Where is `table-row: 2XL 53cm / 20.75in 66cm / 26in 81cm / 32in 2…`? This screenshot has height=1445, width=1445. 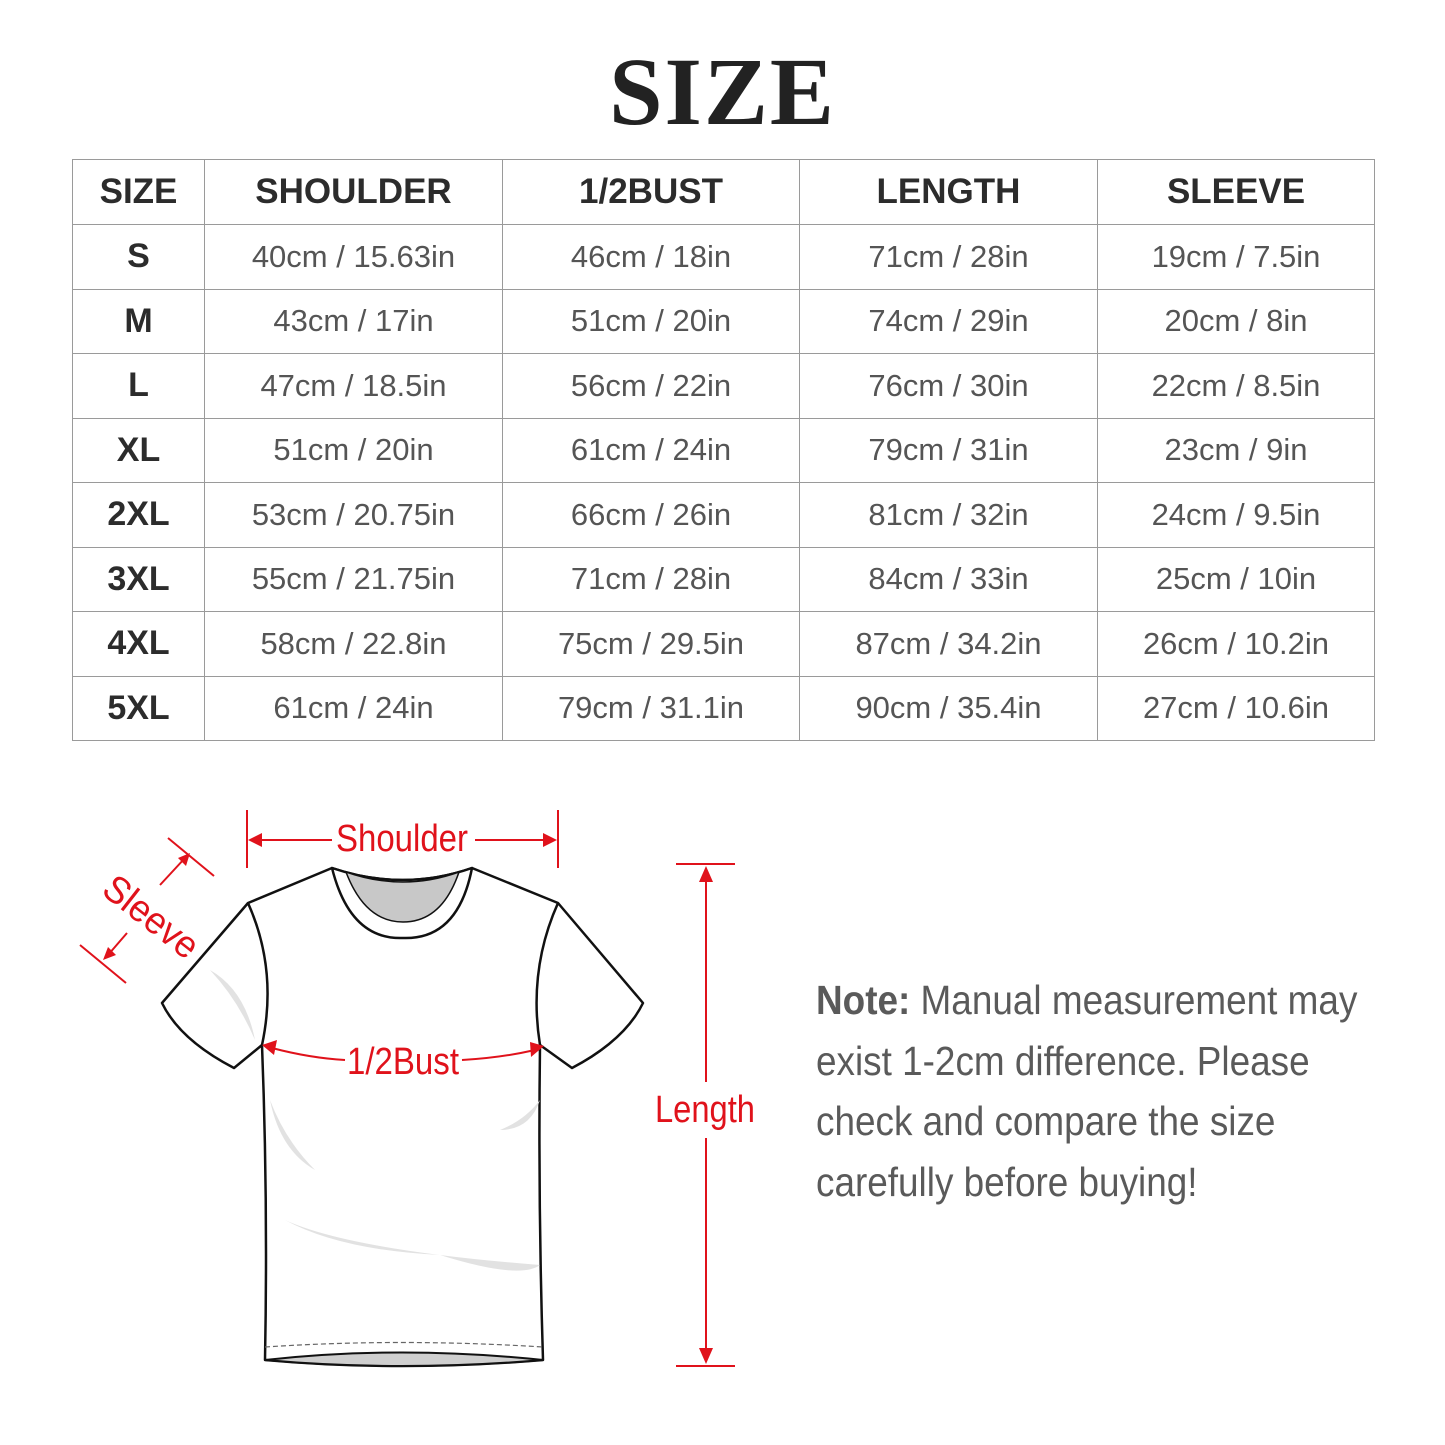 table-row: 2XL 53cm / 20.75in 66cm / 26in 81cm / 32in 2… is located at coordinates (723, 515).